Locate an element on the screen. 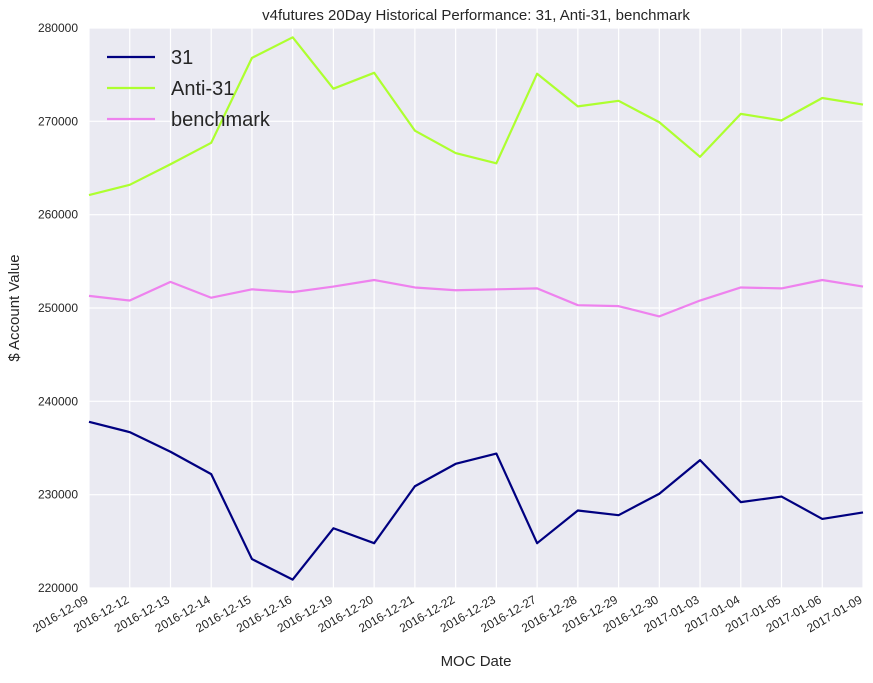 This screenshot has height=683, width=873. y-tick-label-6: 280000 is located at coordinates (58, 28).